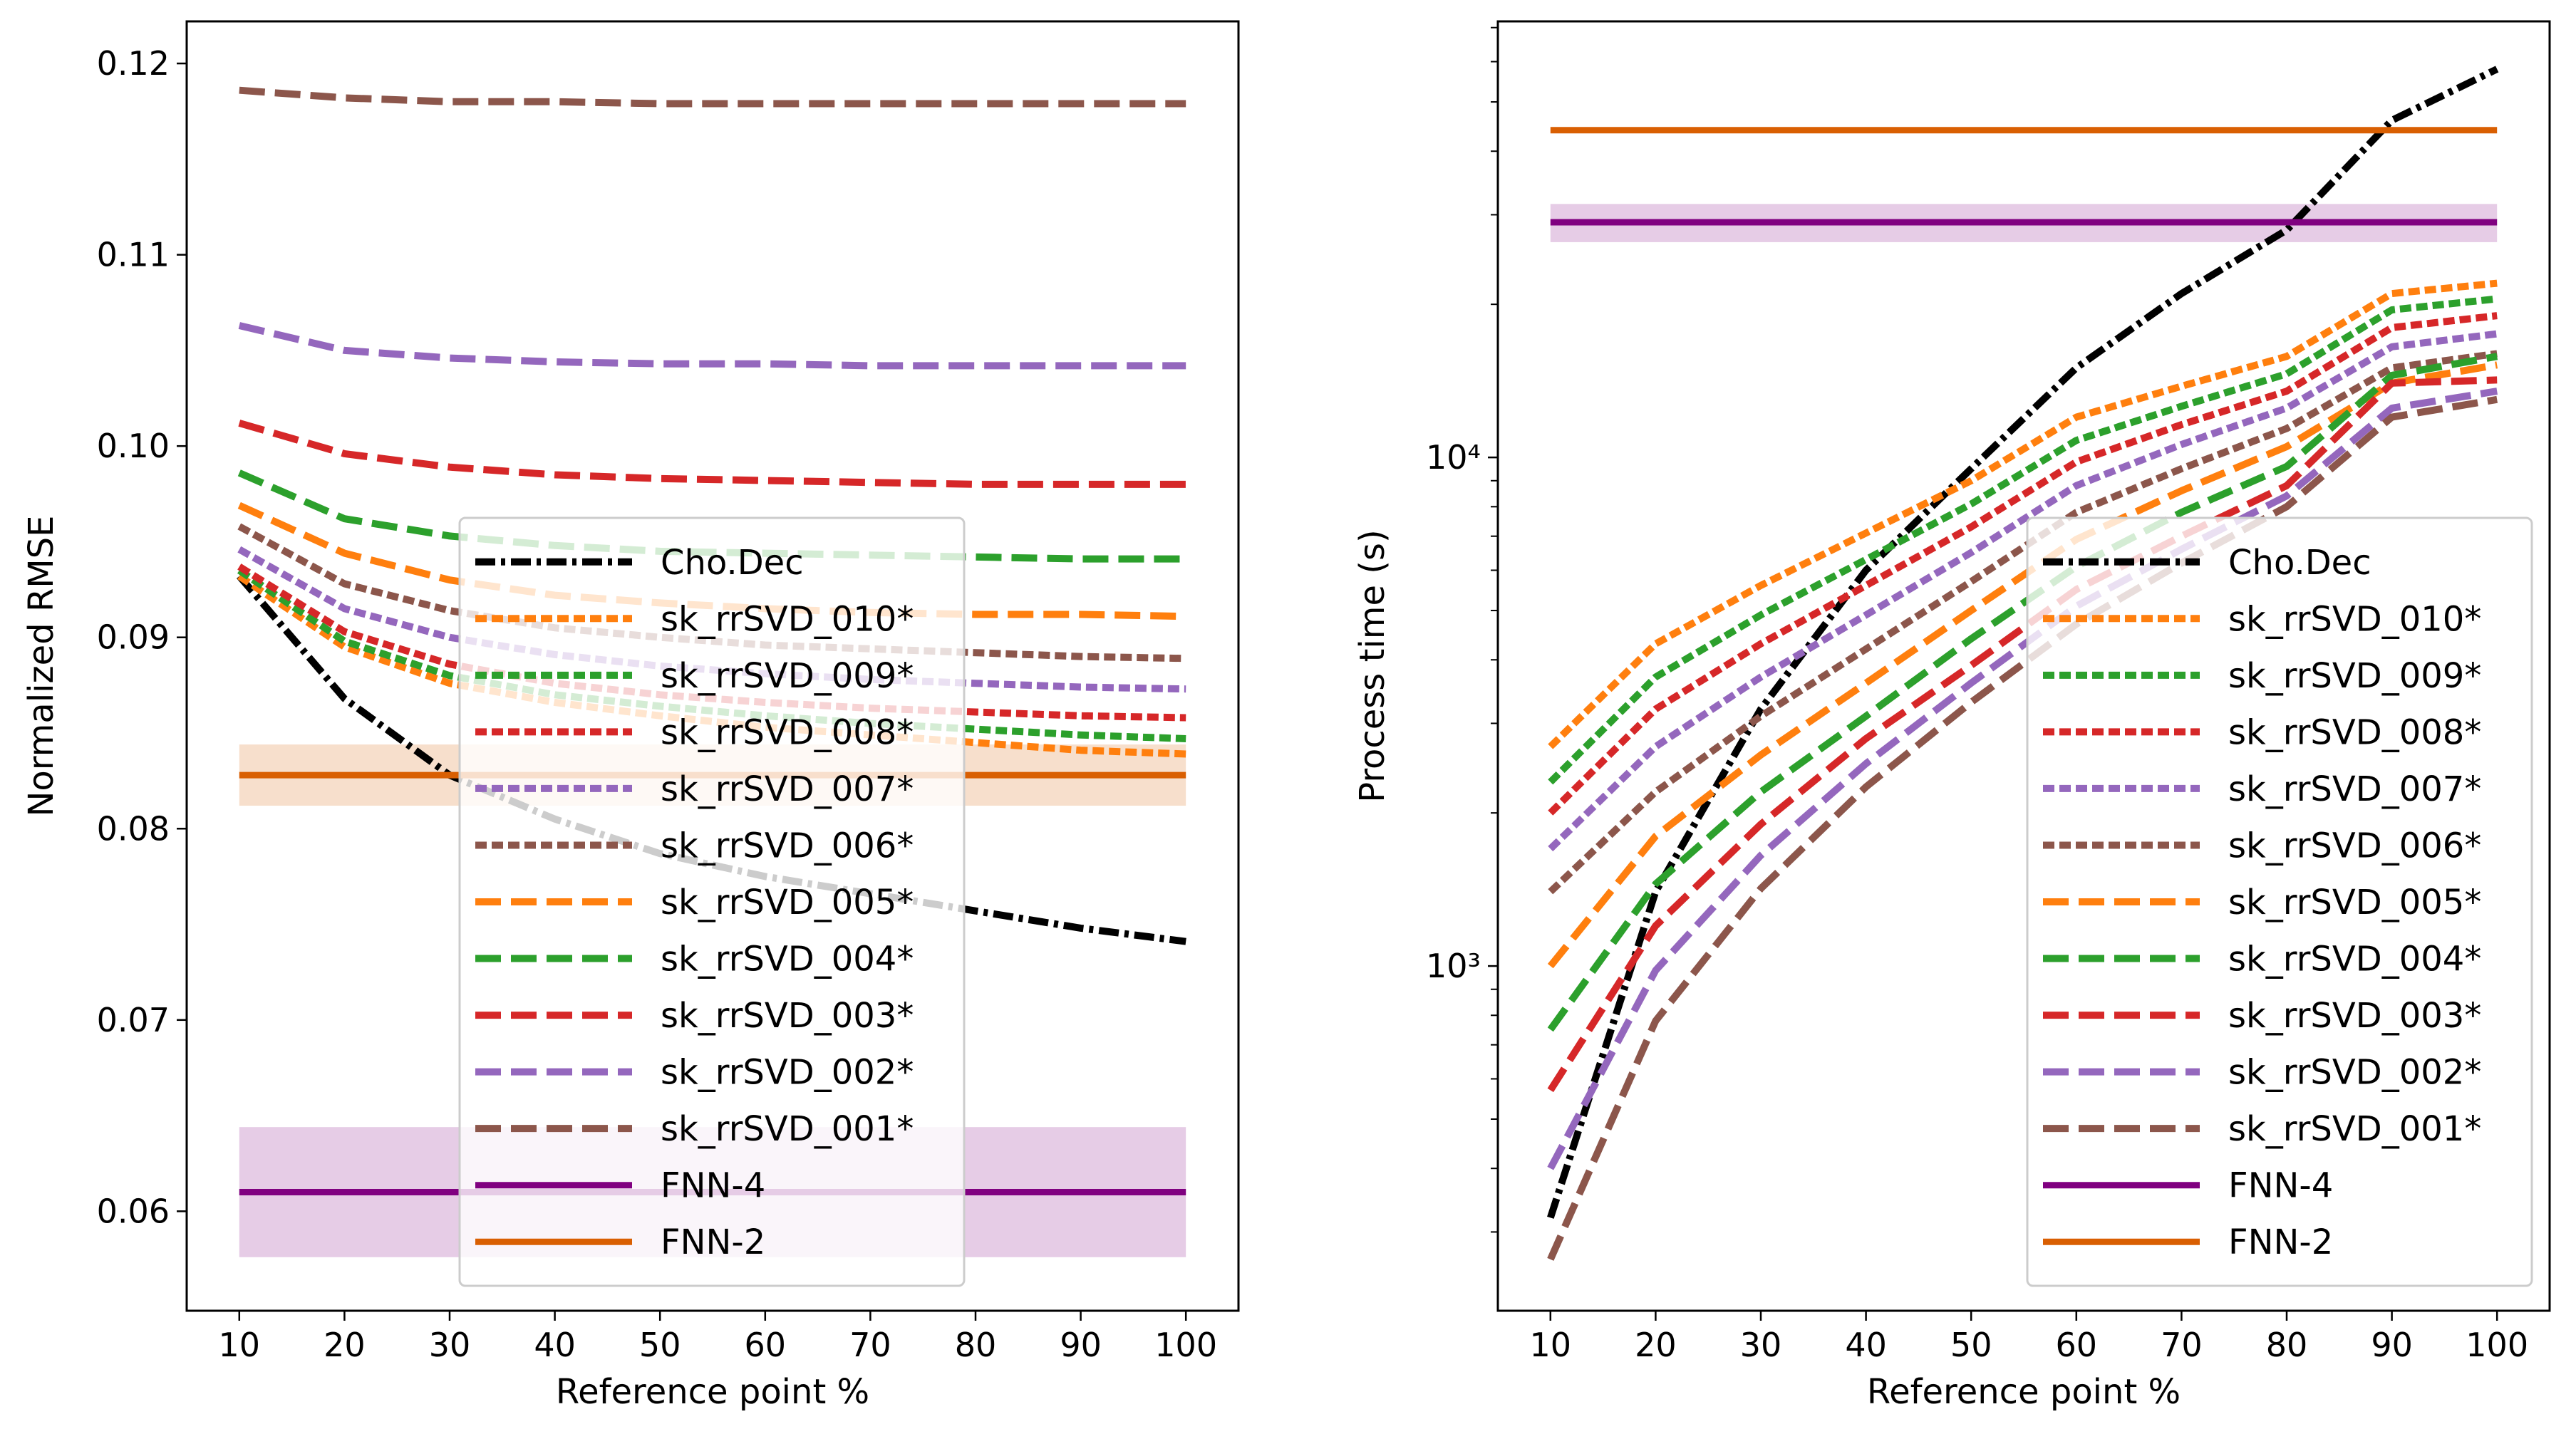  What do you see at coordinates (133, 446) in the screenshot?
I see `y-tick-label: 0.10` at bounding box center [133, 446].